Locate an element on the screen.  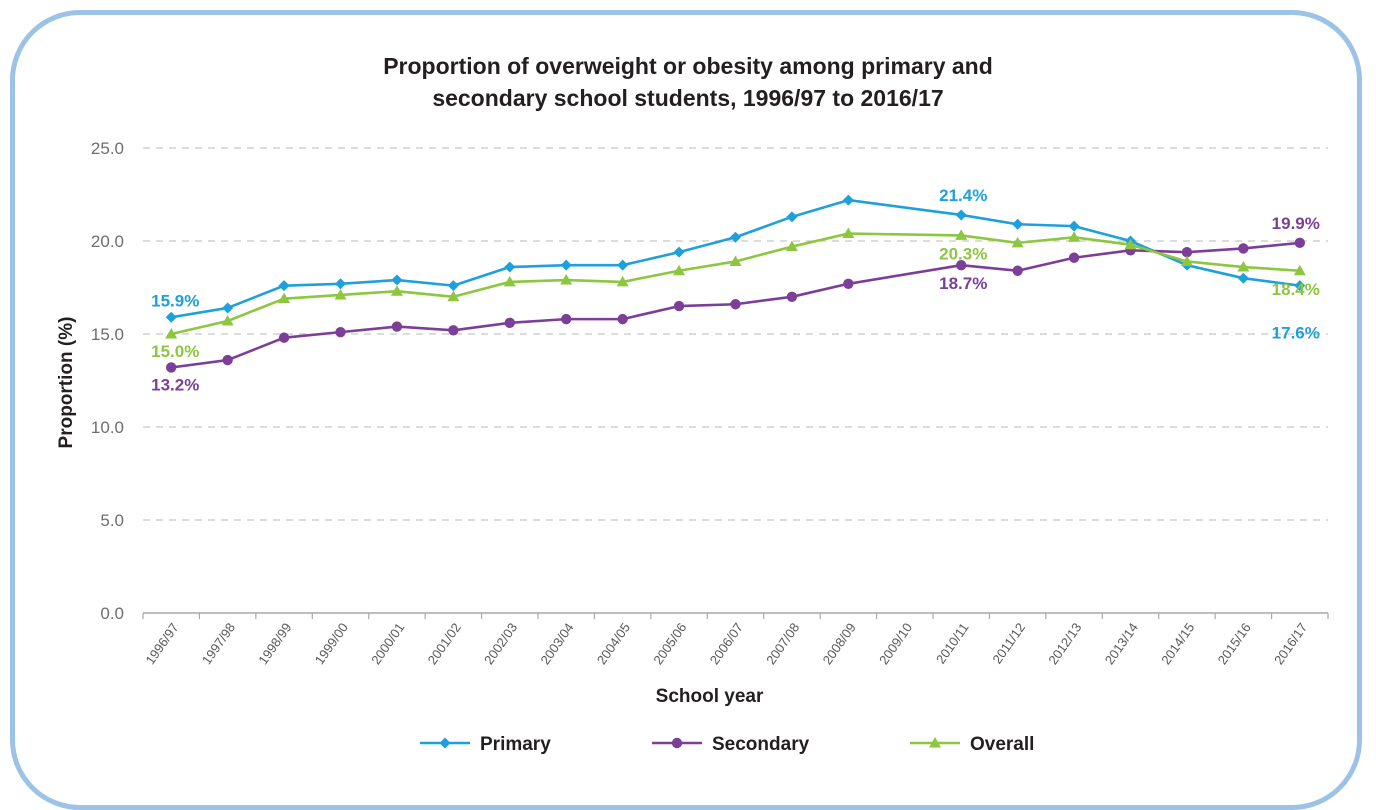
y-tick-label: 10.0 is located at coordinates (107, 427).